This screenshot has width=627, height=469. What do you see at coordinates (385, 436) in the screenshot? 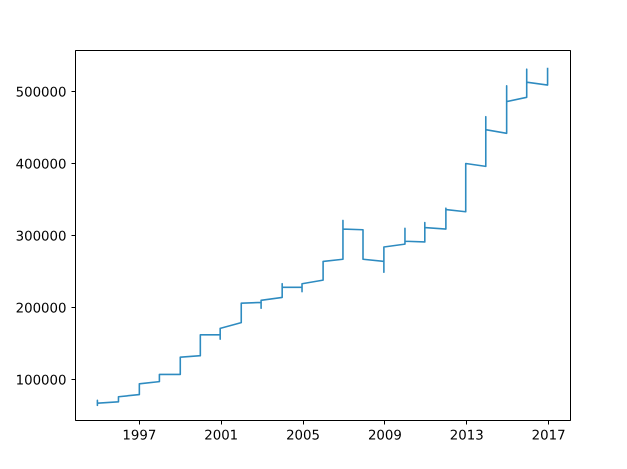
I see `x-tick-label: 2009` at bounding box center [385, 436].